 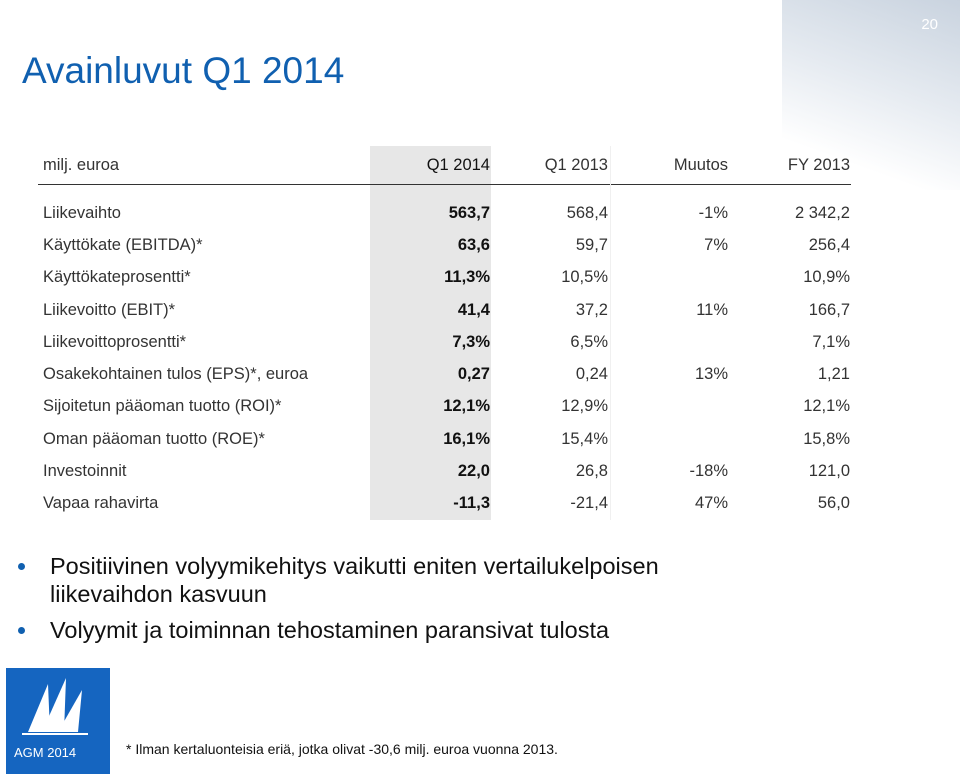 I want to click on value-q1-2014: 22,0, so click(x=430, y=471).